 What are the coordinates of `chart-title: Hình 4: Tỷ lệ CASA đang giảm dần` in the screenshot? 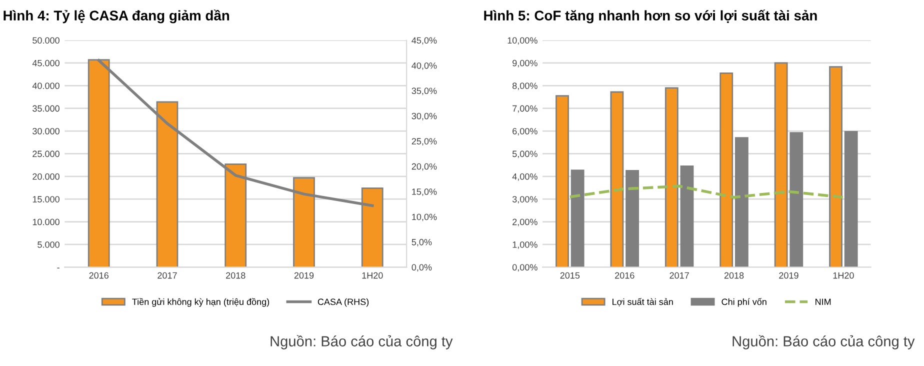 It's located at (117, 17).